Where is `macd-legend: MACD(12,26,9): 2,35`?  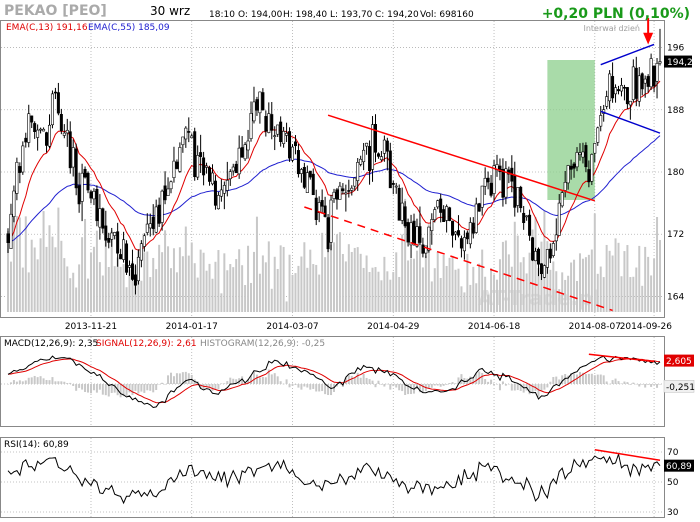 macd-legend: MACD(12,26,9): 2,35 is located at coordinates (51, 344).